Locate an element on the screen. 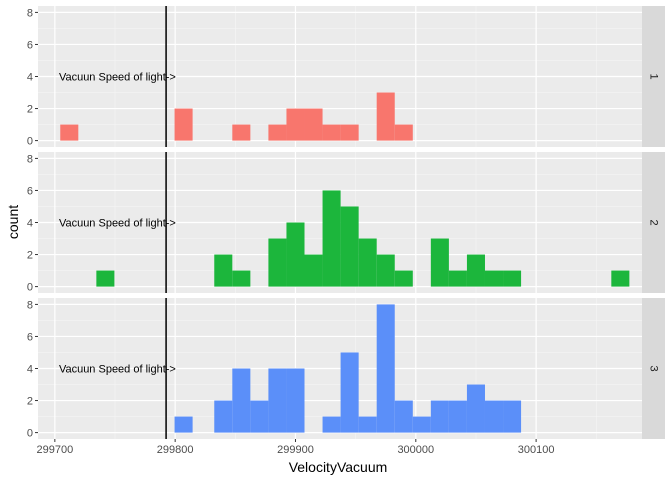  x-axis: 299700 299800 299900 300000 300100 is located at coordinates (295, 447).